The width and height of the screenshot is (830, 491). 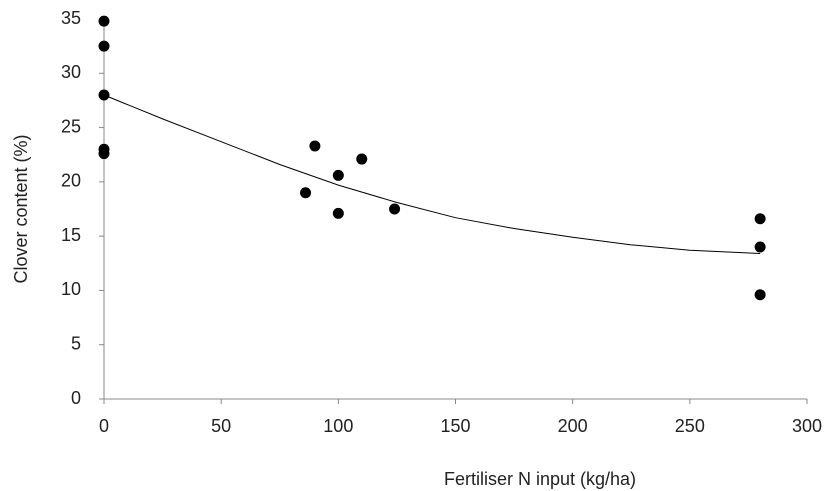 What do you see at coordinates (71, 181) in the screenshot?
I see `y-tick-label: 20` at bounding box center [71, 181].